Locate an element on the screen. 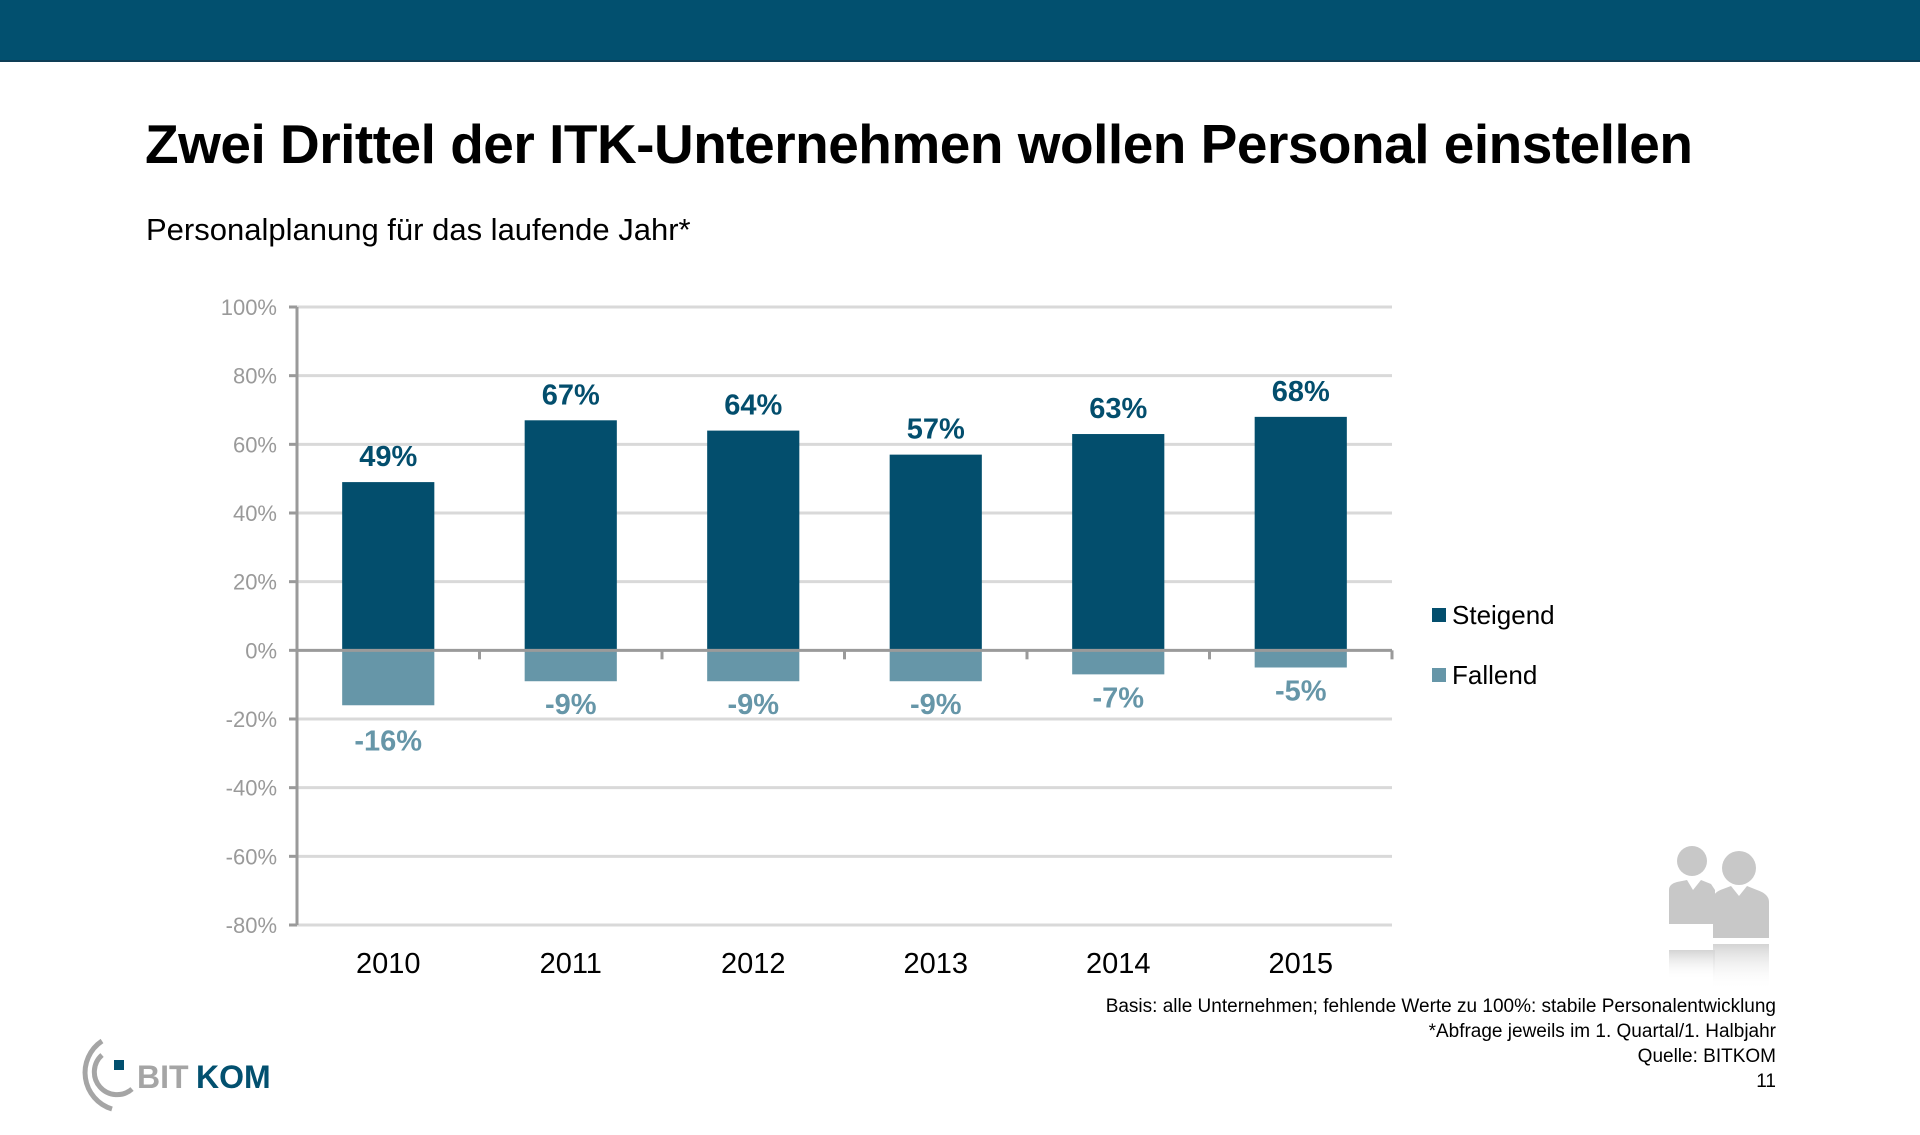 This screenshot has height=1135, width=1920. x-tick-label: 2010 is located at coordinates (388, 964).